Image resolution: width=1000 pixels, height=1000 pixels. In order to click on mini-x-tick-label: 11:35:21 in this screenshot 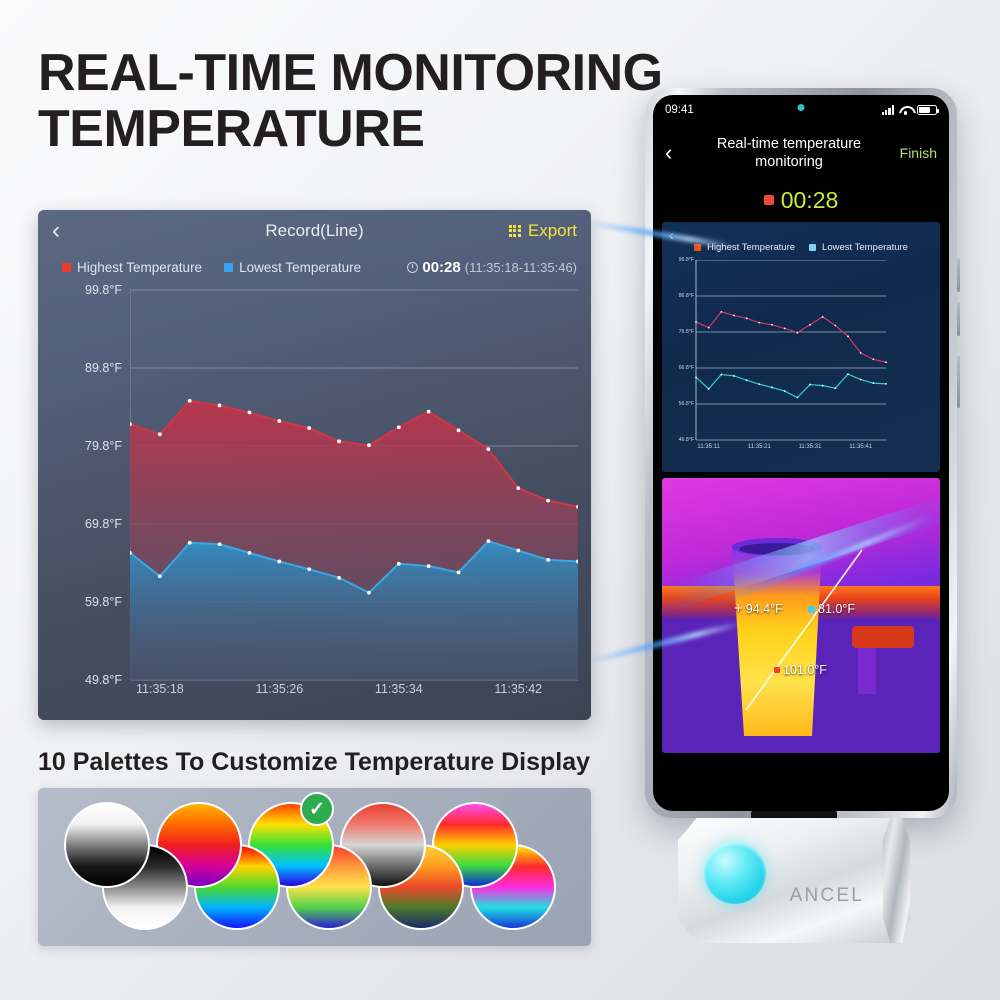, I will do `click(759, 447)`.